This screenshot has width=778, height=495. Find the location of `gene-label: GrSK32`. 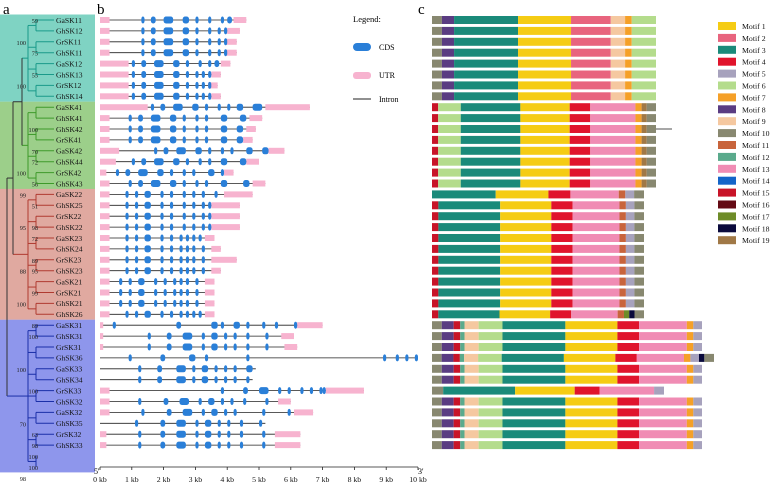

gene-label: GrSK32 is located at coordinates (69, 434).